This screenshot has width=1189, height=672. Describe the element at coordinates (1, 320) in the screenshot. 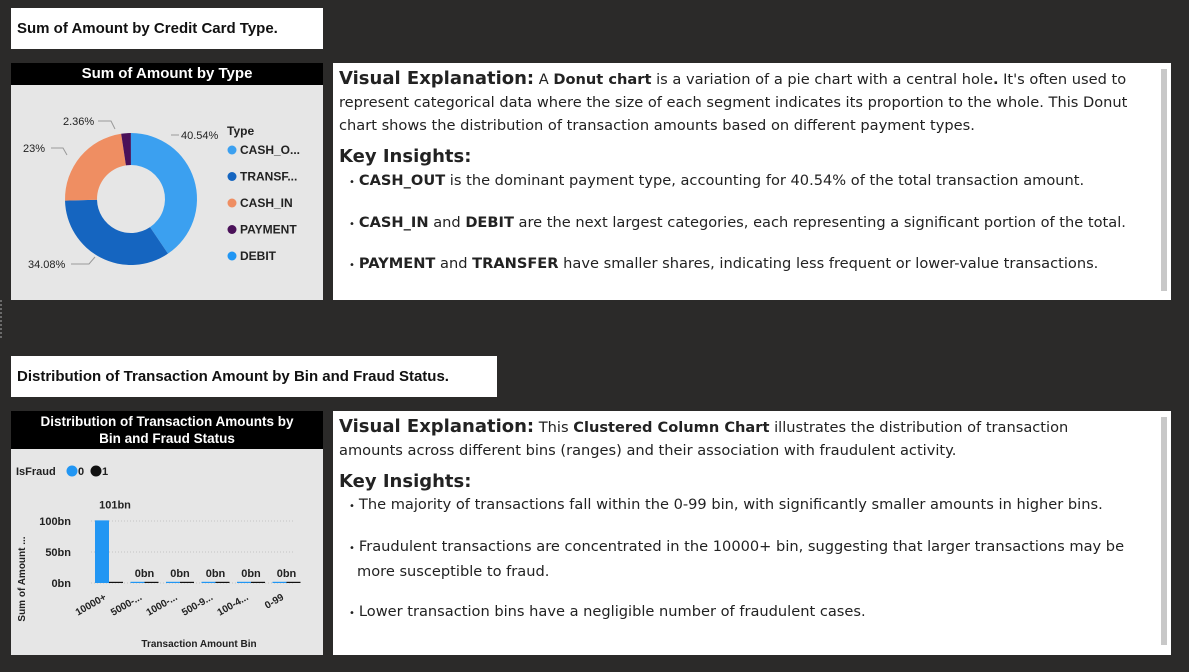

I see `side-dots` at that location.